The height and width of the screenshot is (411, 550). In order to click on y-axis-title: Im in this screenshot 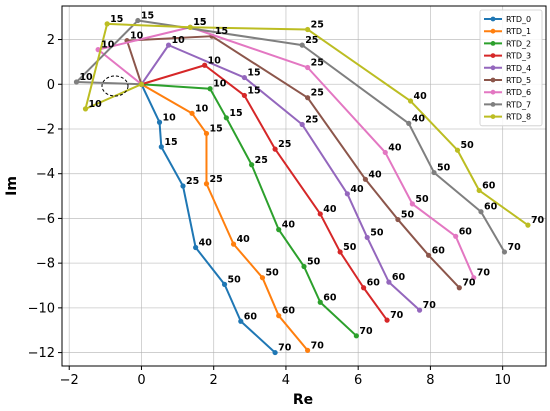, I will do `click(12, 186)`.